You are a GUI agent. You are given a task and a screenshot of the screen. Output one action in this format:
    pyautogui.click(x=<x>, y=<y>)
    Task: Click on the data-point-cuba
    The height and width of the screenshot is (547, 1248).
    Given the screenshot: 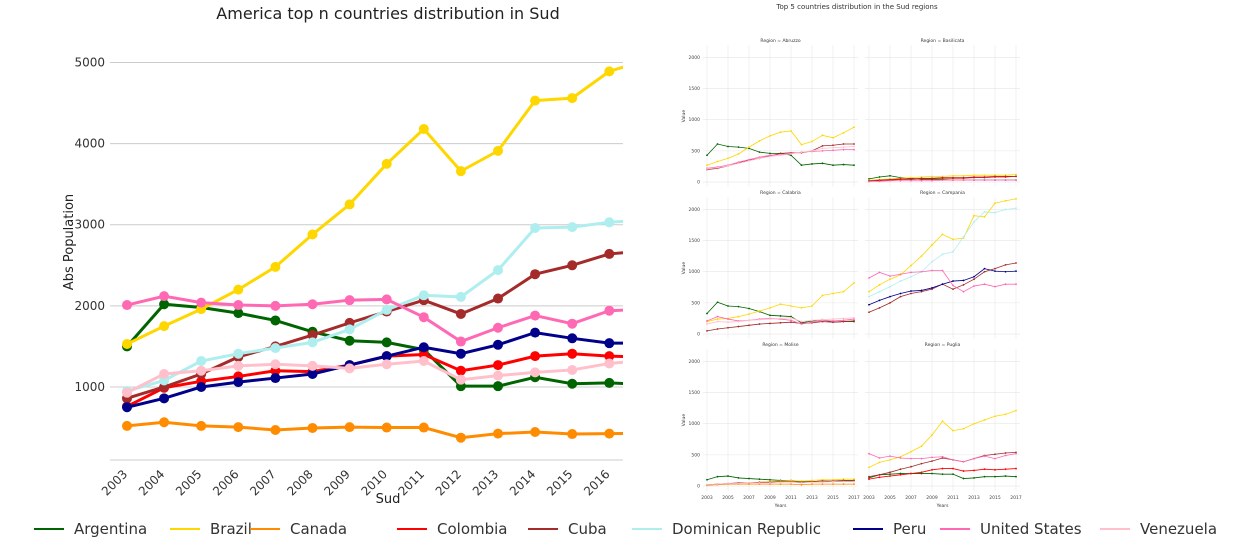 What is the action you would take?
    pyautogui.click(x=609, y=253)
    